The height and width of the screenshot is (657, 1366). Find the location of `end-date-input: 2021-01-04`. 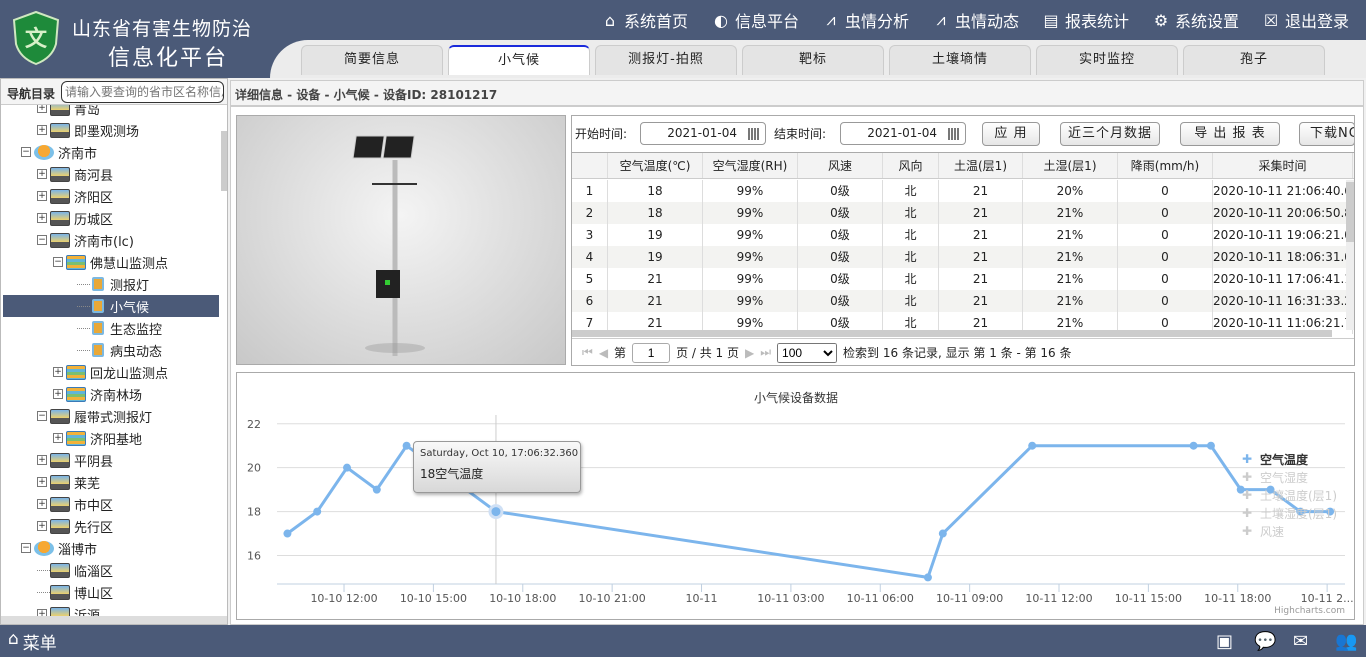

end-date-input: 2021-01-04 is located at coordinates (903, 133).